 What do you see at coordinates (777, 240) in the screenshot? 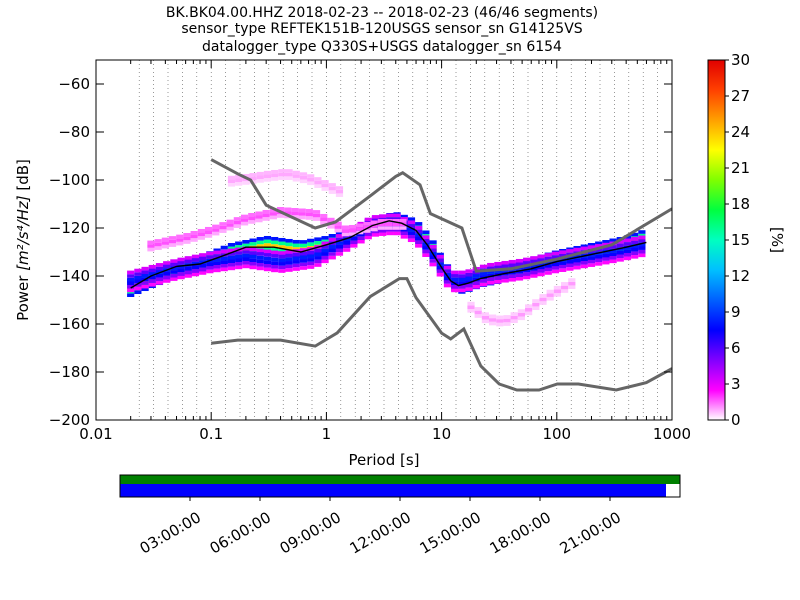
I see `colorbar-label: [%]` at bounding box center [777, 240].